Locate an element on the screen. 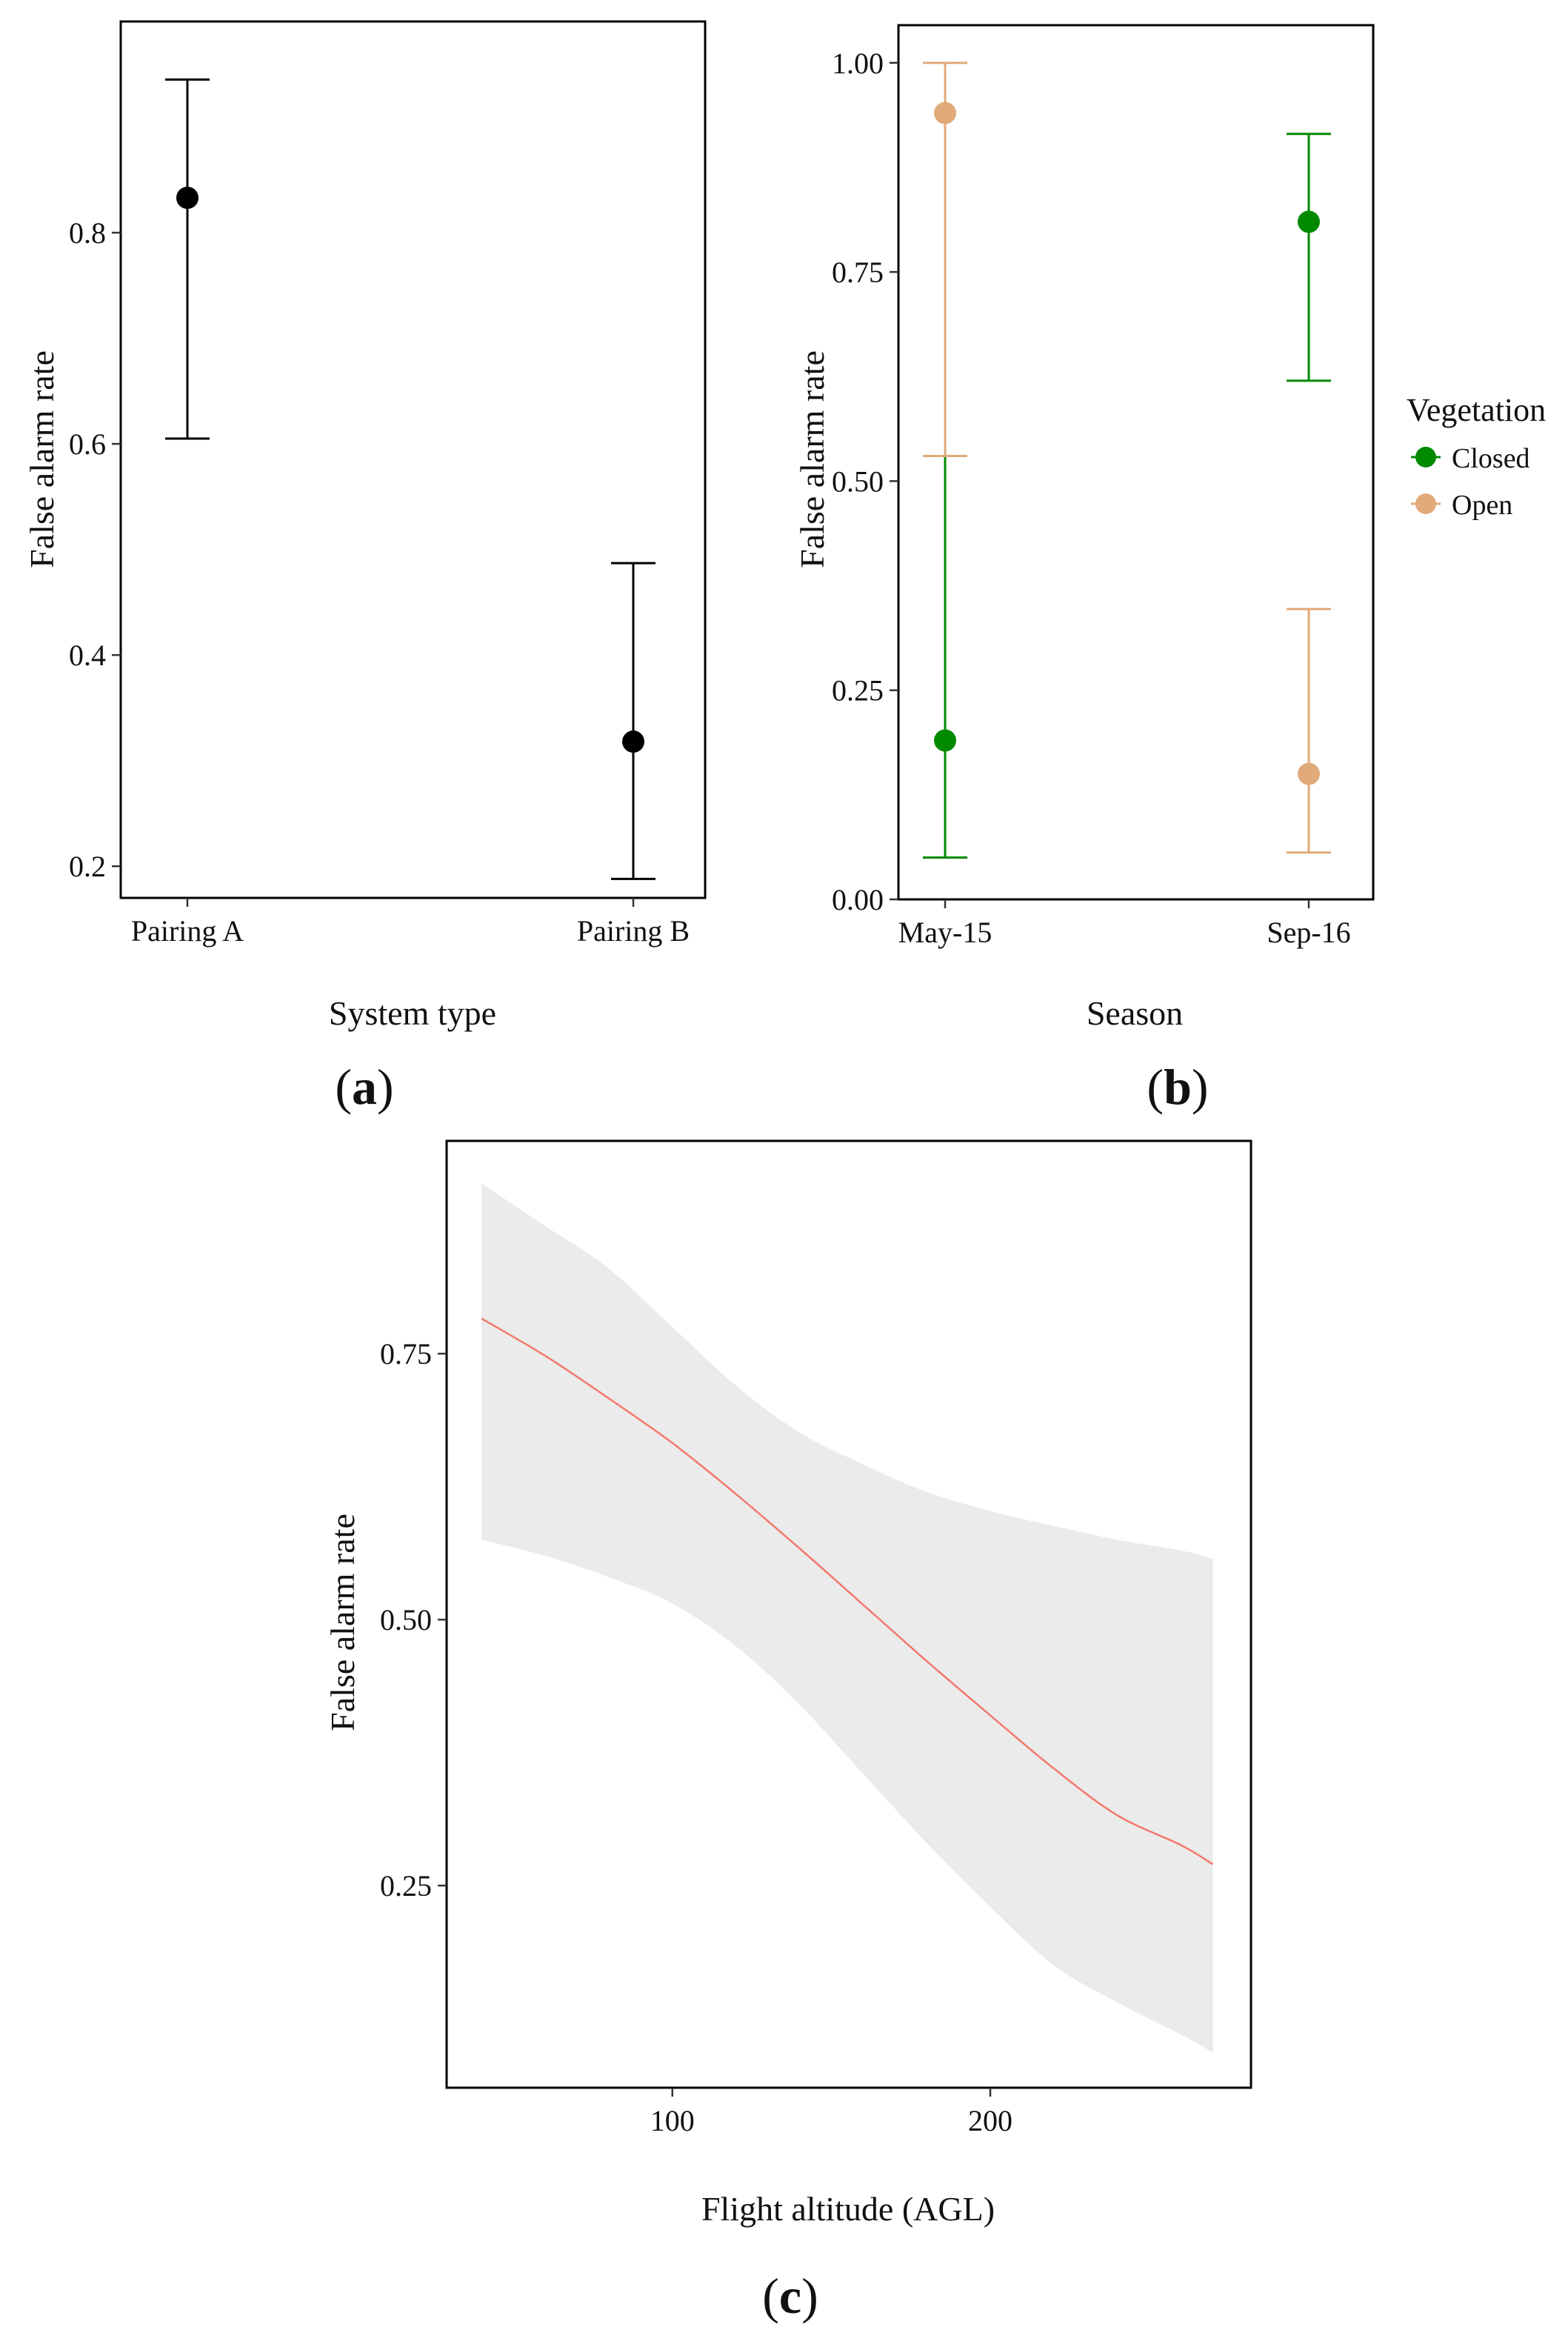  legend-label-open: Open is located at coordinates (1482, 505).